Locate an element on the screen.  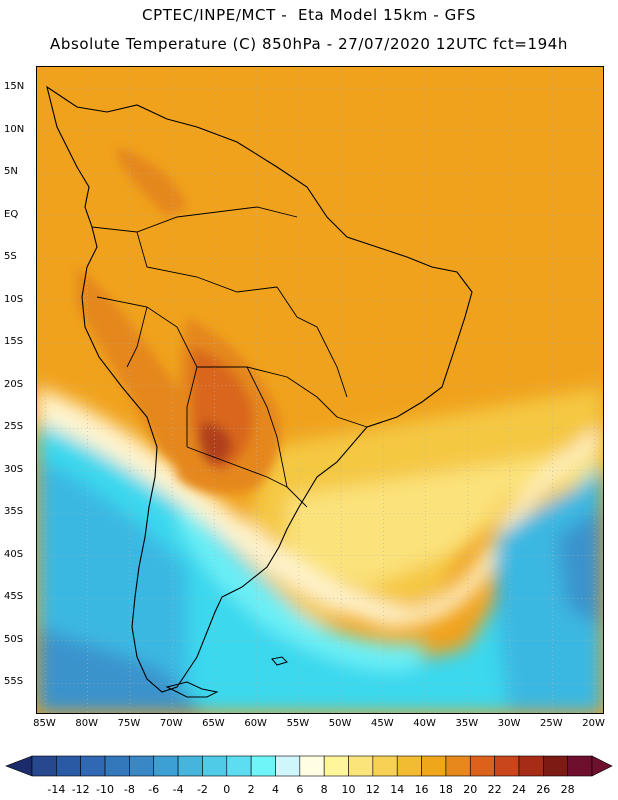
deep-cold-east is located at coordinates (580, 567).